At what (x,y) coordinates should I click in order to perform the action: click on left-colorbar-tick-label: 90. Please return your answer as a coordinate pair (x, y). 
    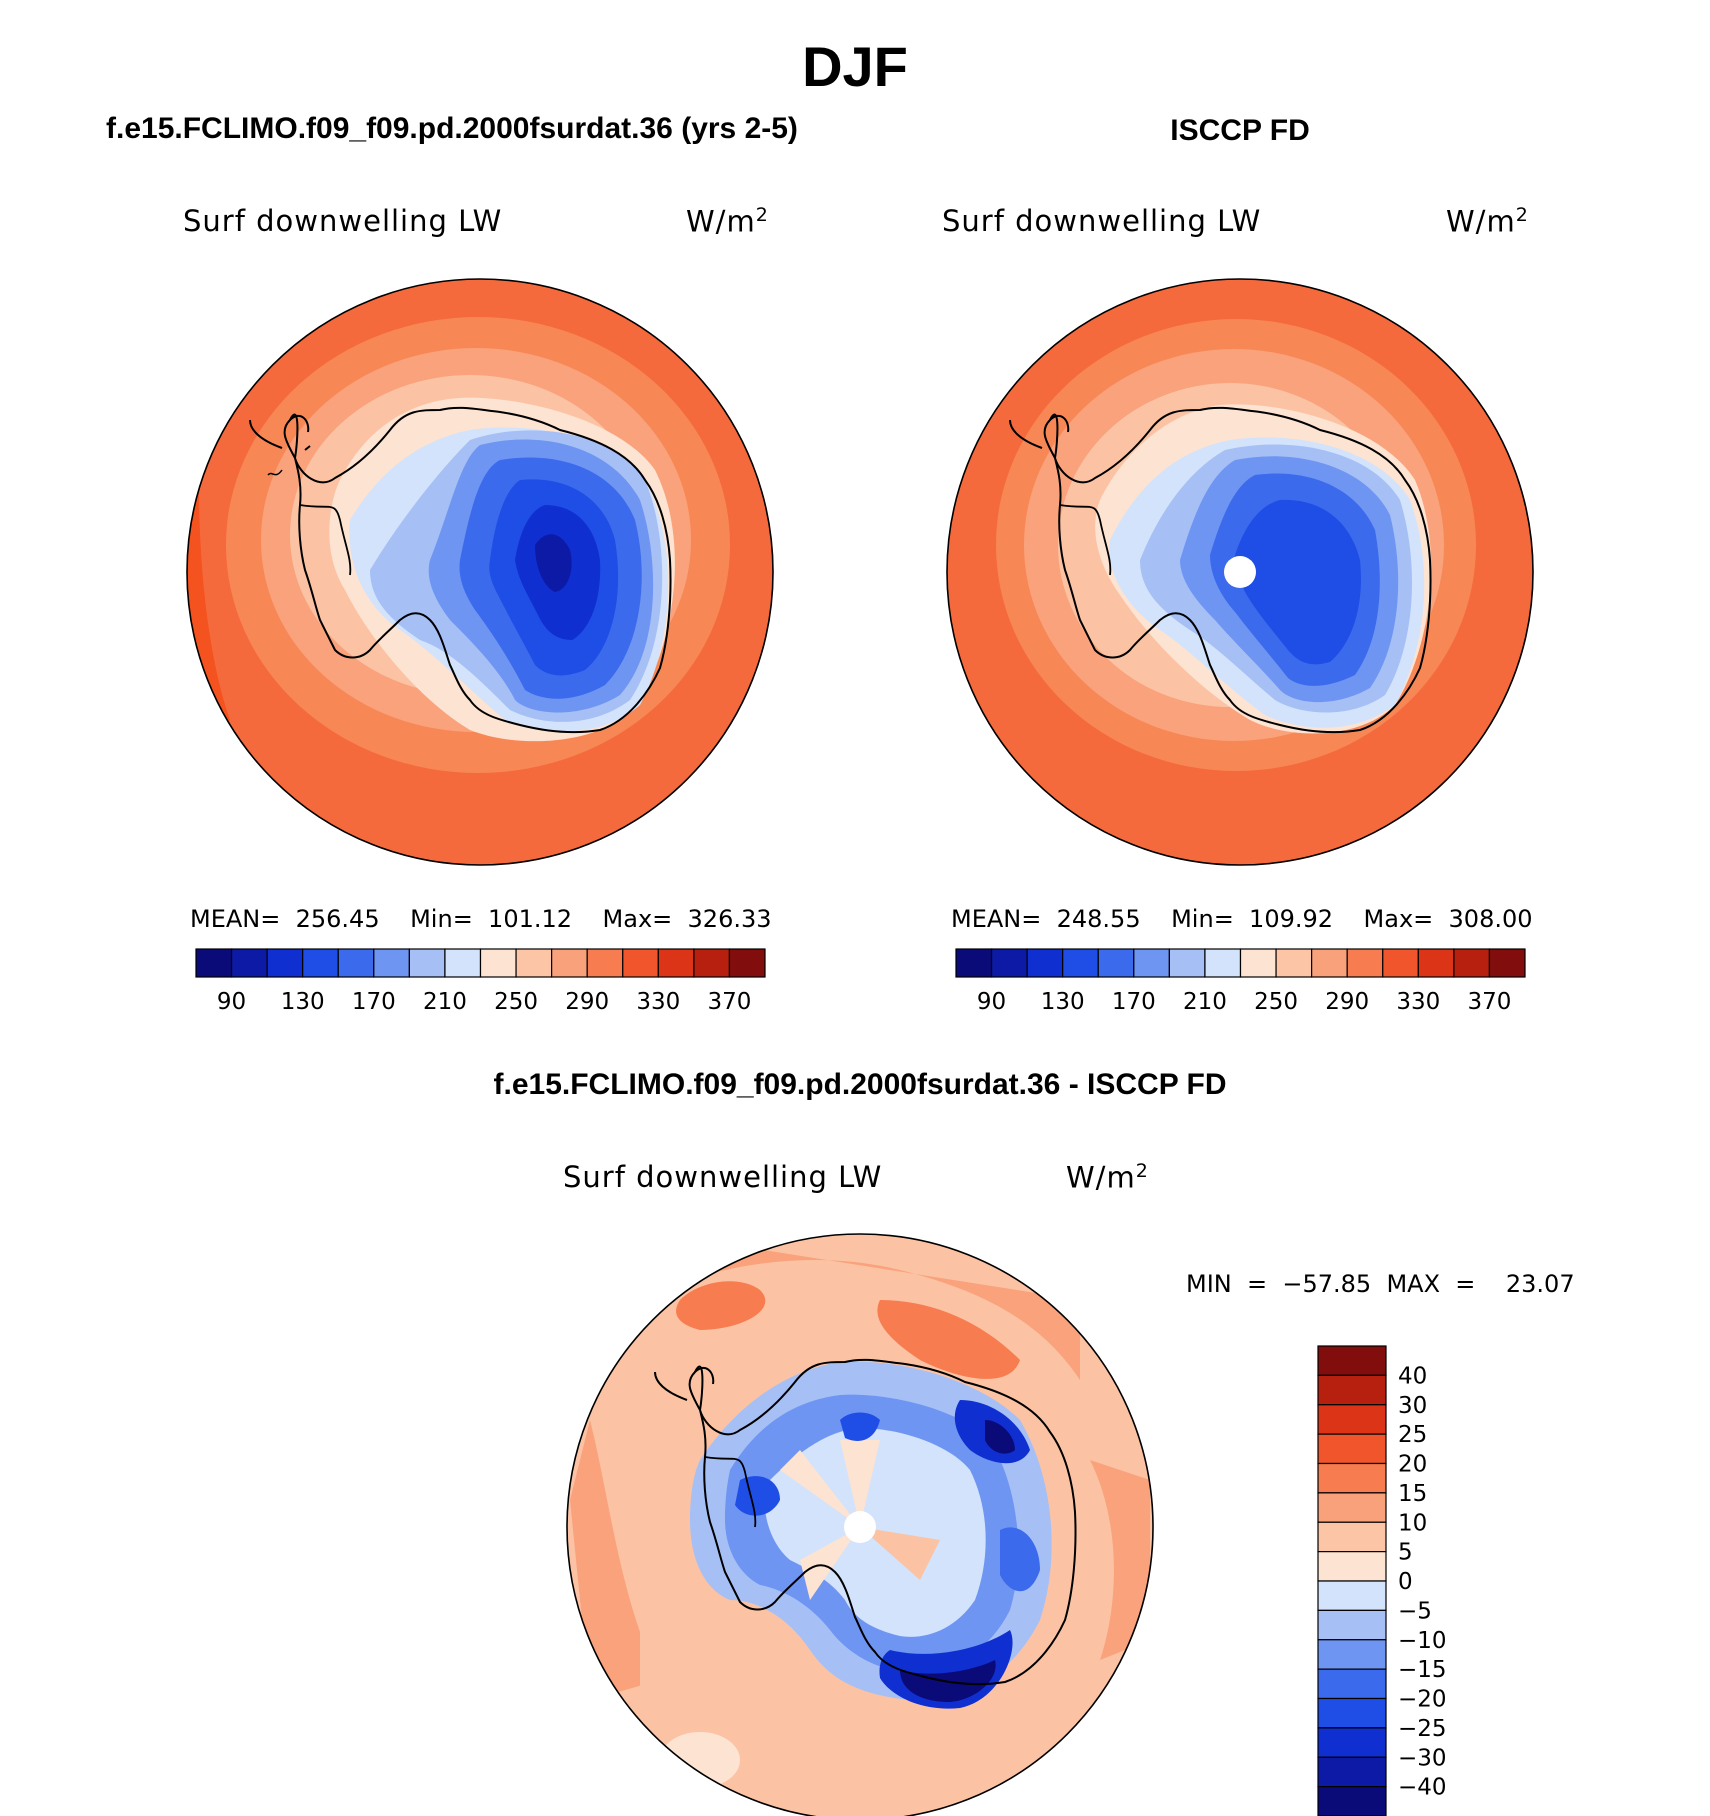
    Looking at the image, I should click on (231, 1002).